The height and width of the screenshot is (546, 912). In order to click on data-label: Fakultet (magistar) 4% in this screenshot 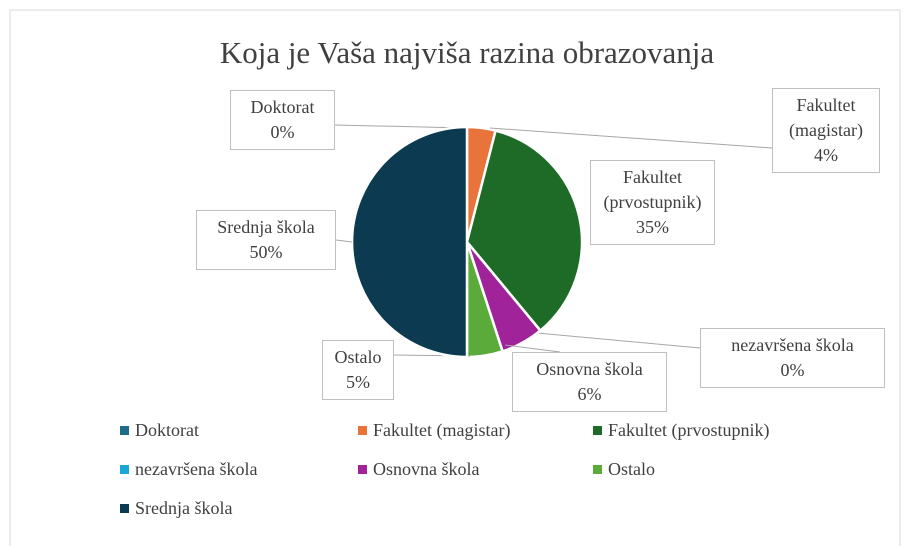, I will do `click(826, 130)`.